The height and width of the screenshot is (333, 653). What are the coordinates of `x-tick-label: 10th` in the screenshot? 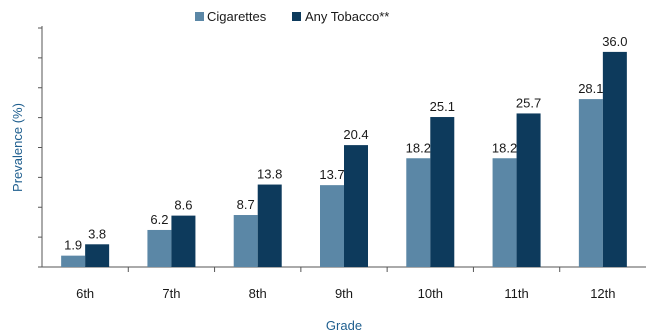 It's located at (430, 293).